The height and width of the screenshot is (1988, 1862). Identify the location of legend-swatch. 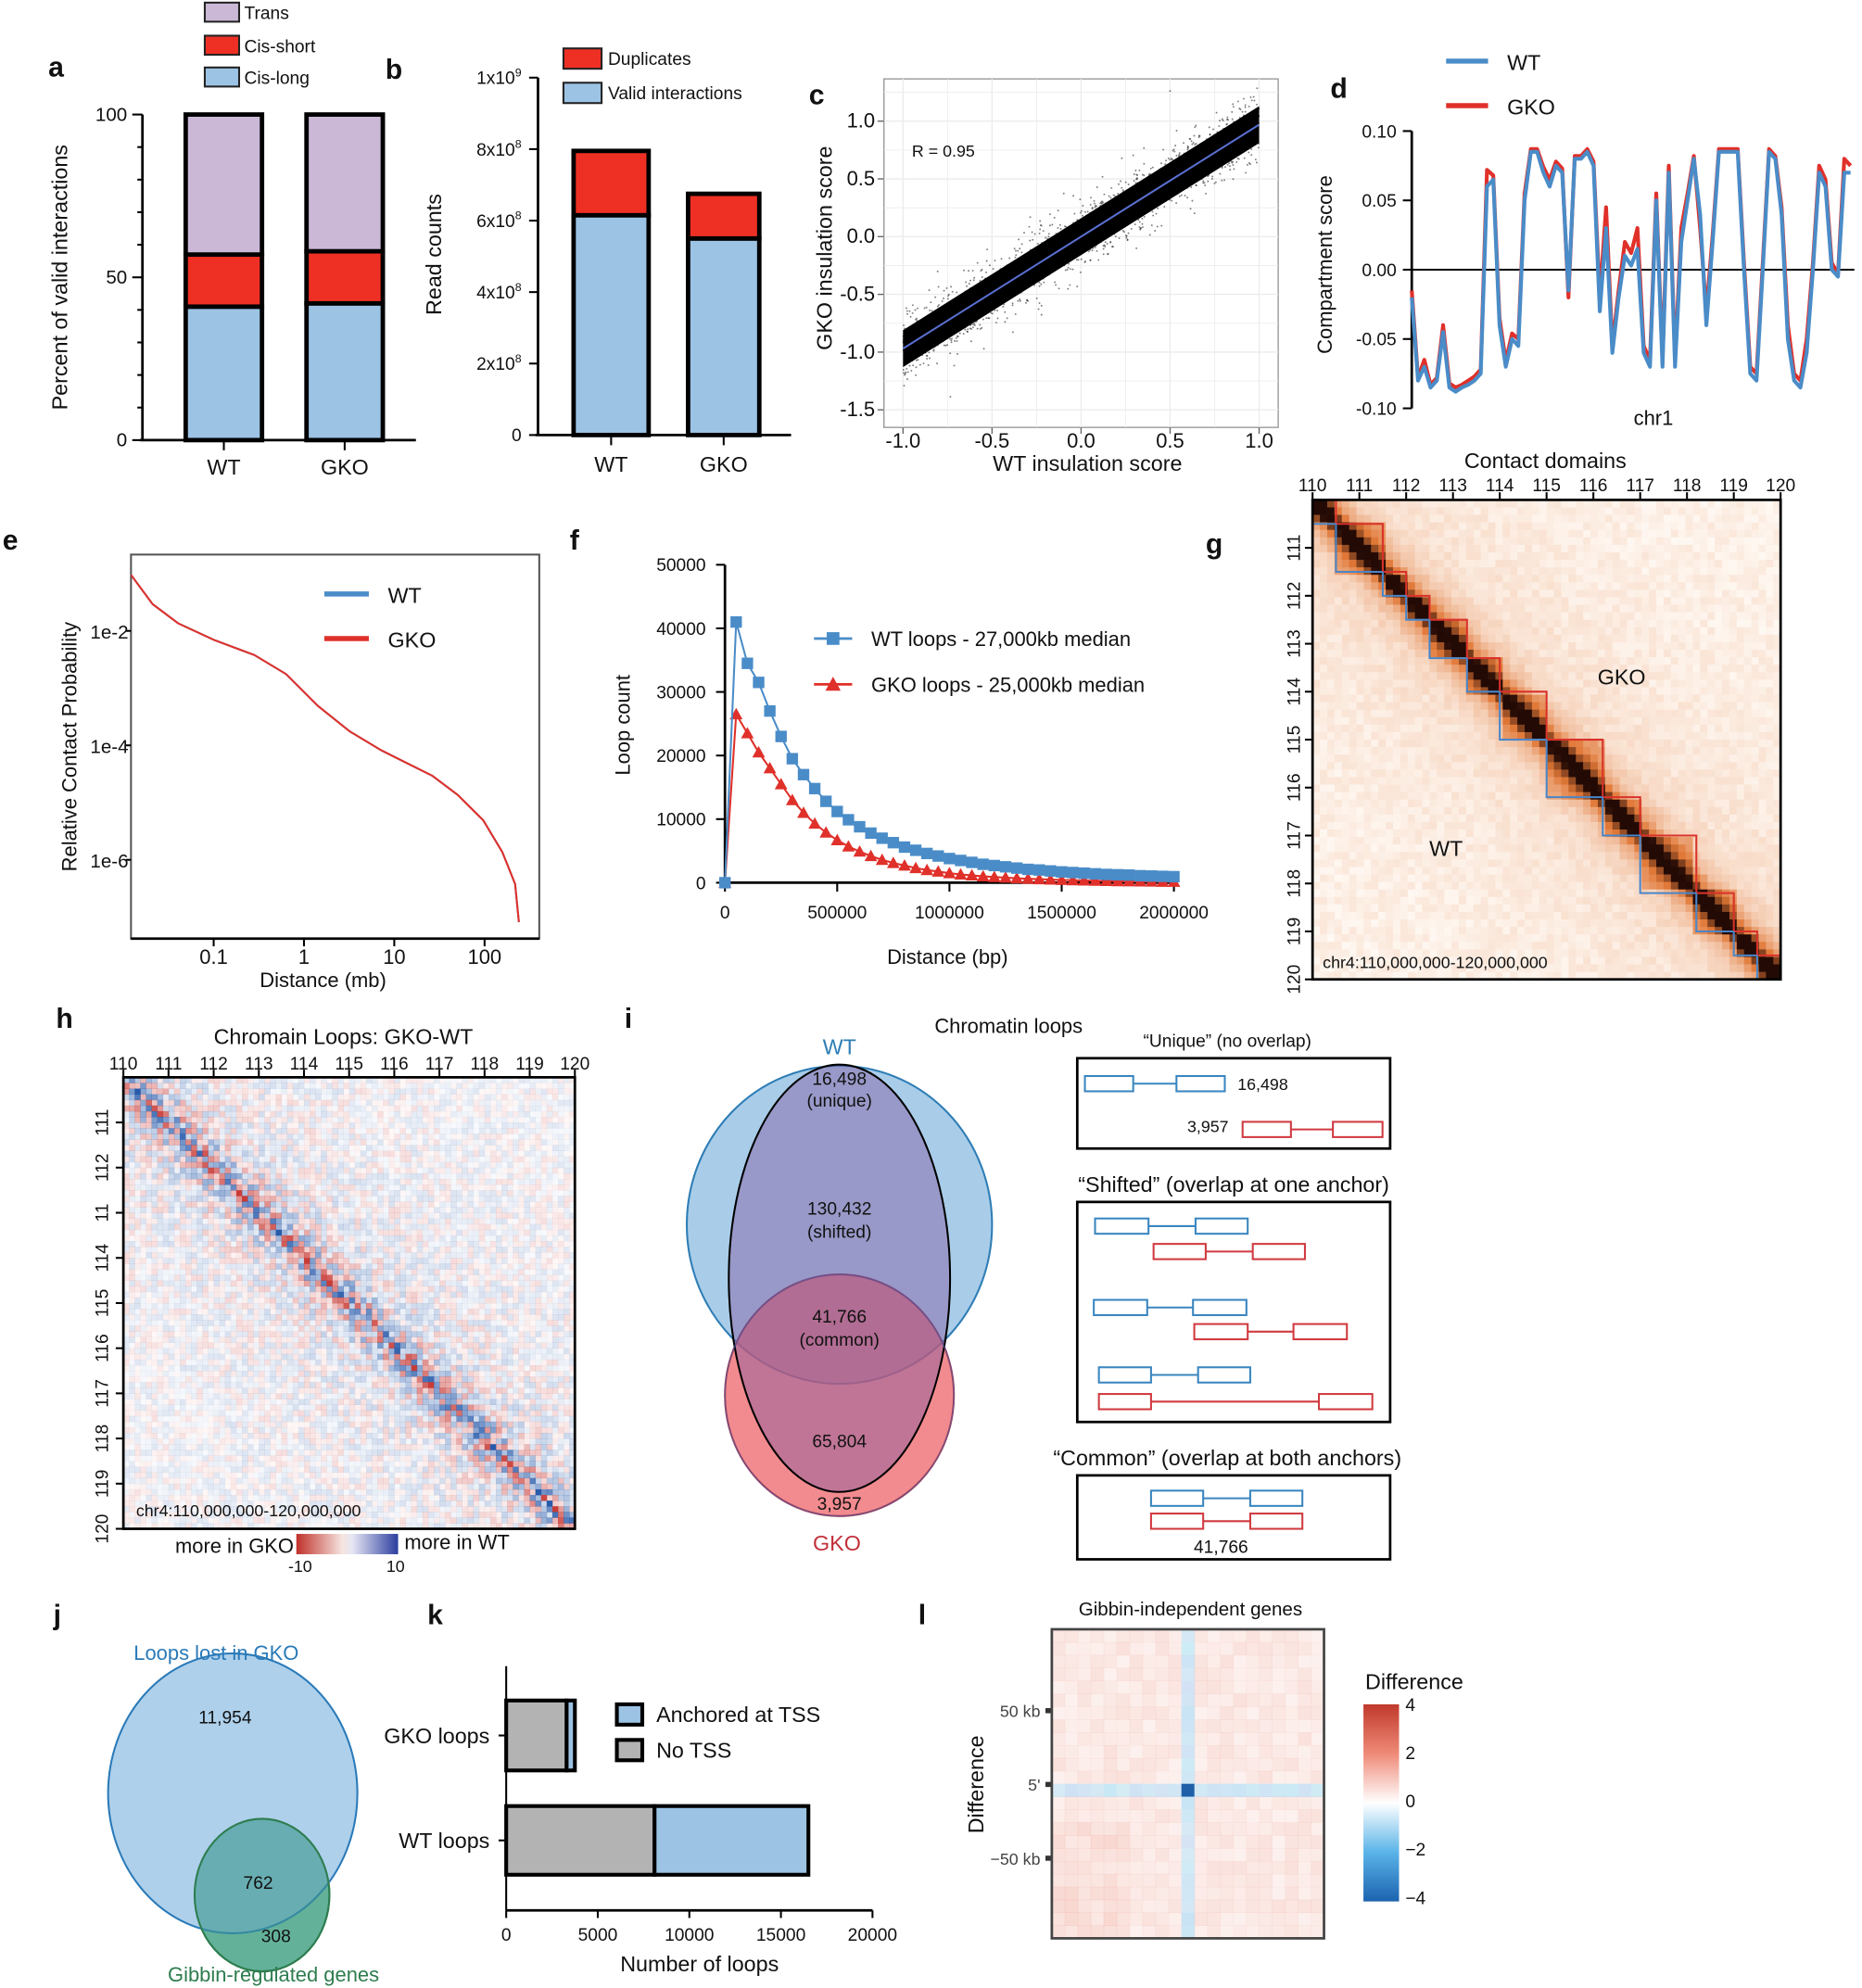
(582, 59).